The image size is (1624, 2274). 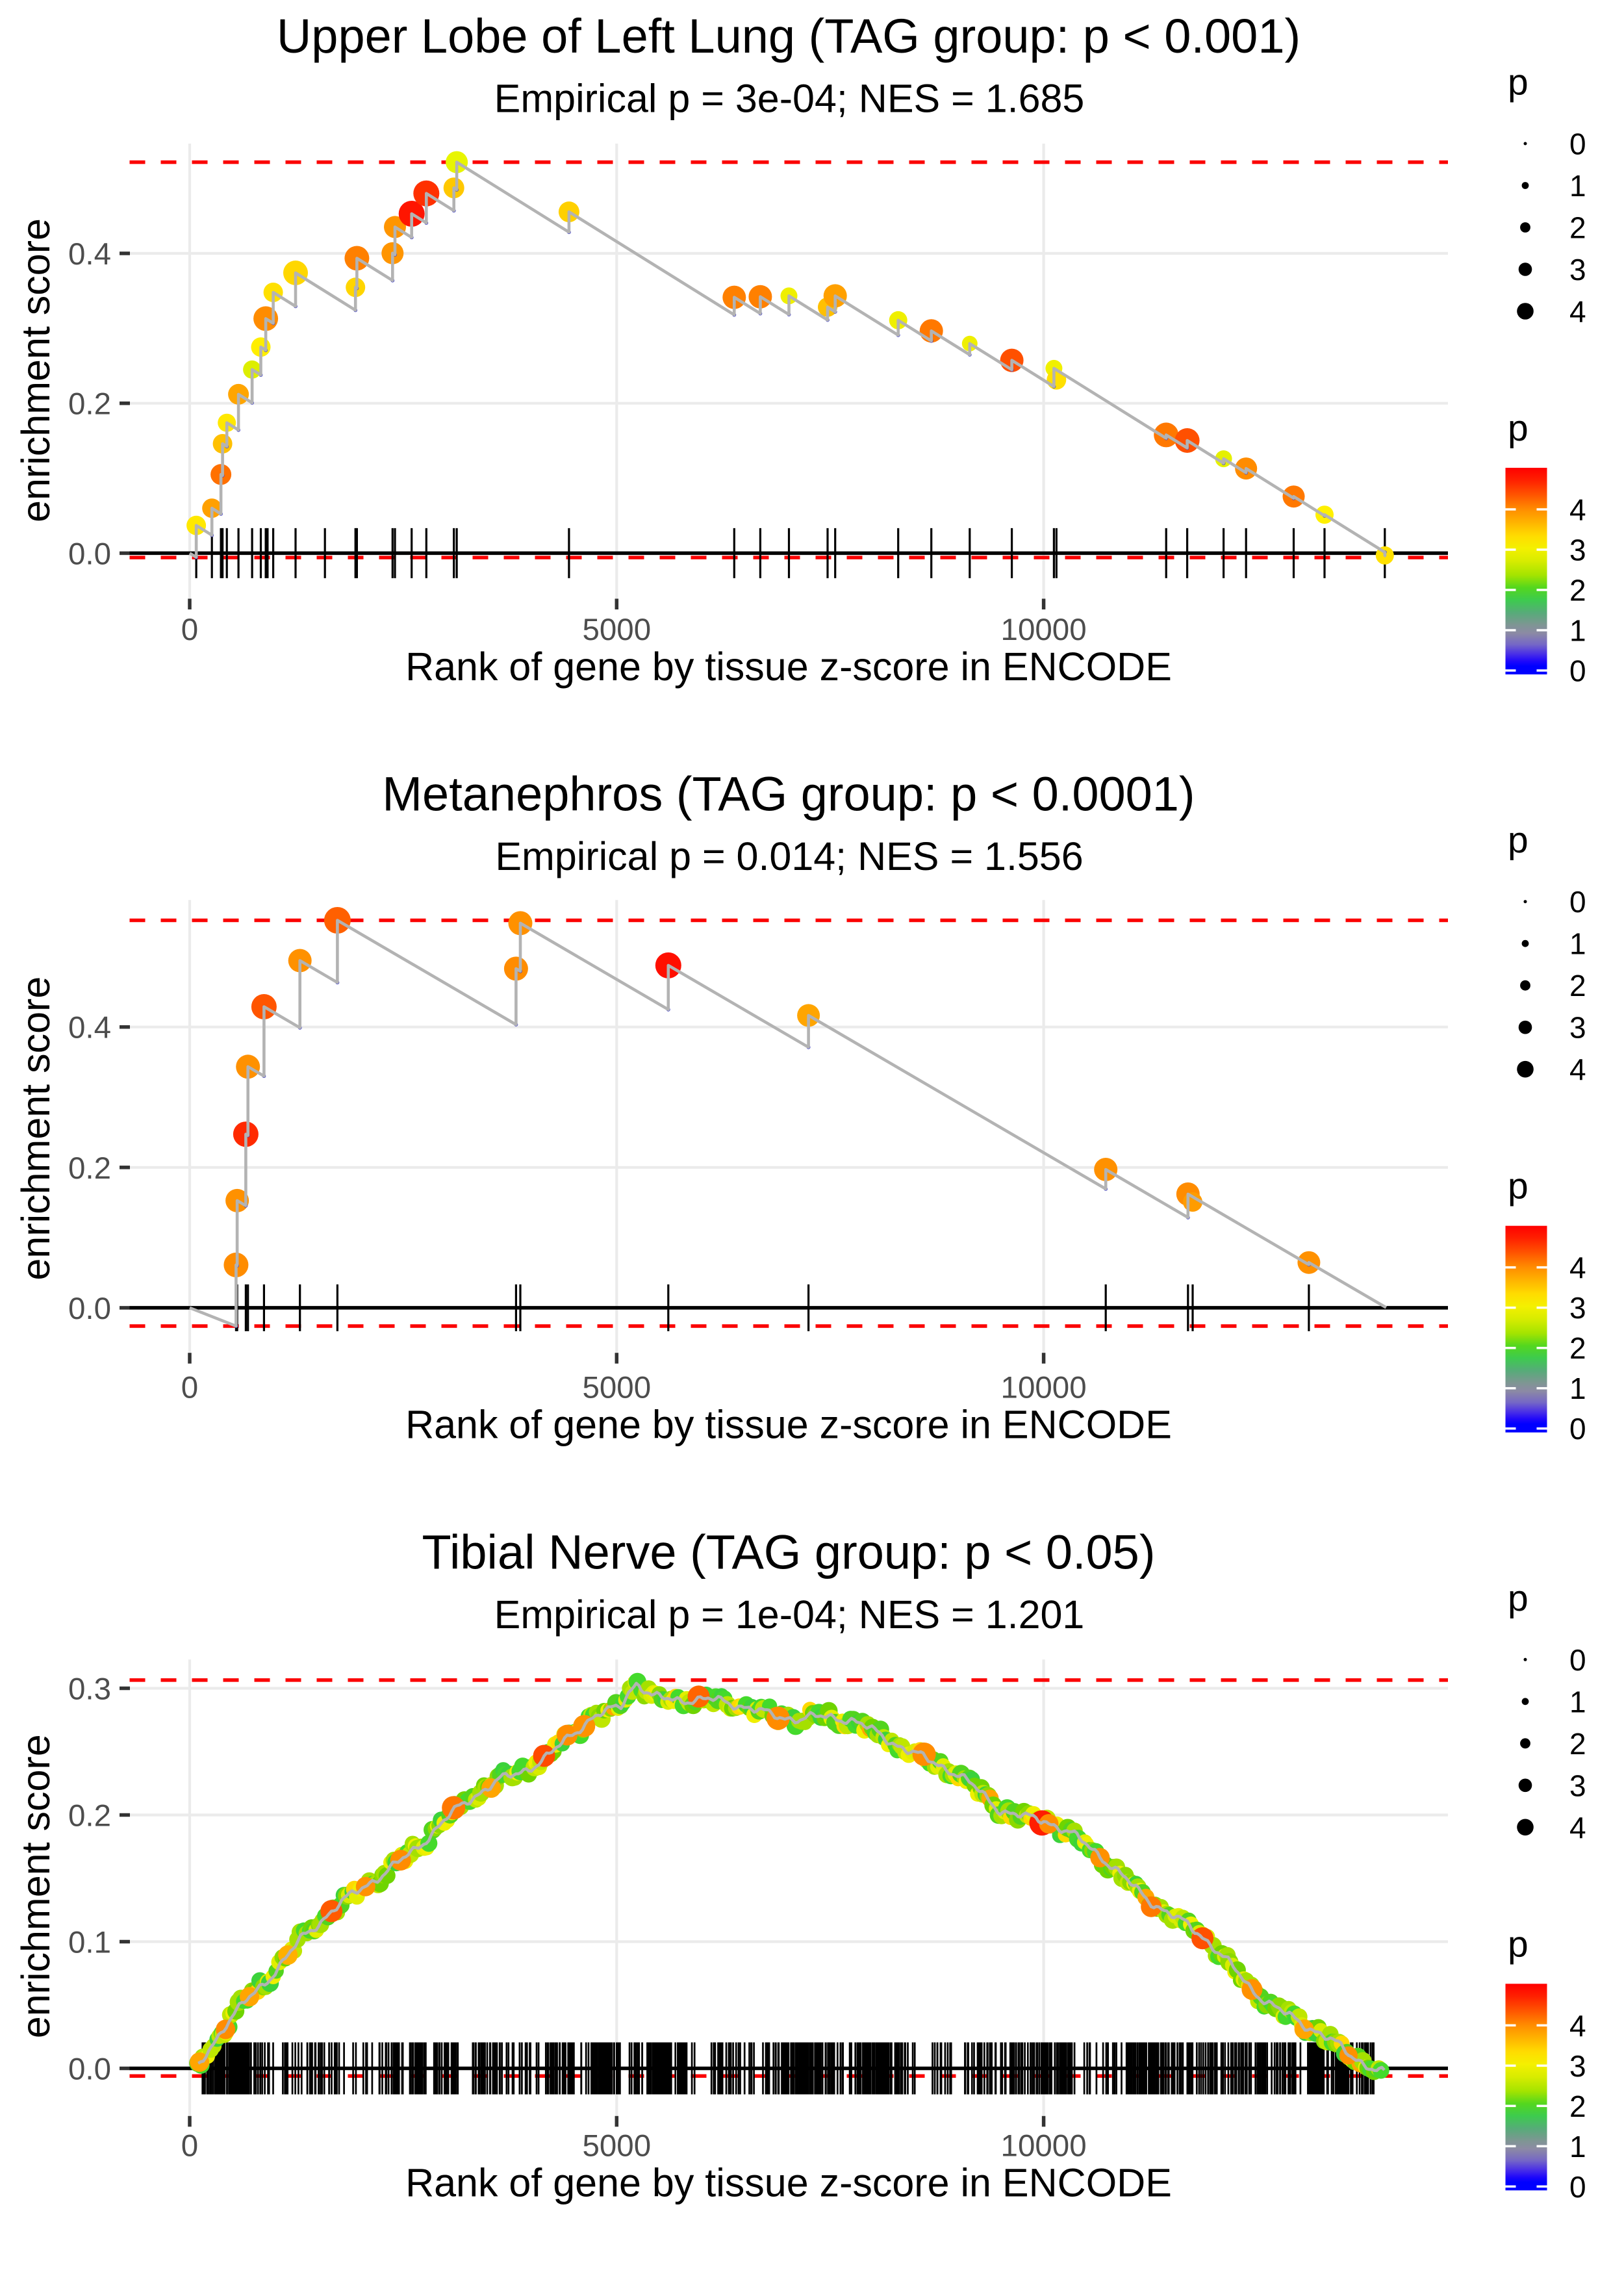 What do you see at coordinates (89, 1943) in the screenshot?
I see `svg-text: 0.1` at bounding box center [89, 1943].